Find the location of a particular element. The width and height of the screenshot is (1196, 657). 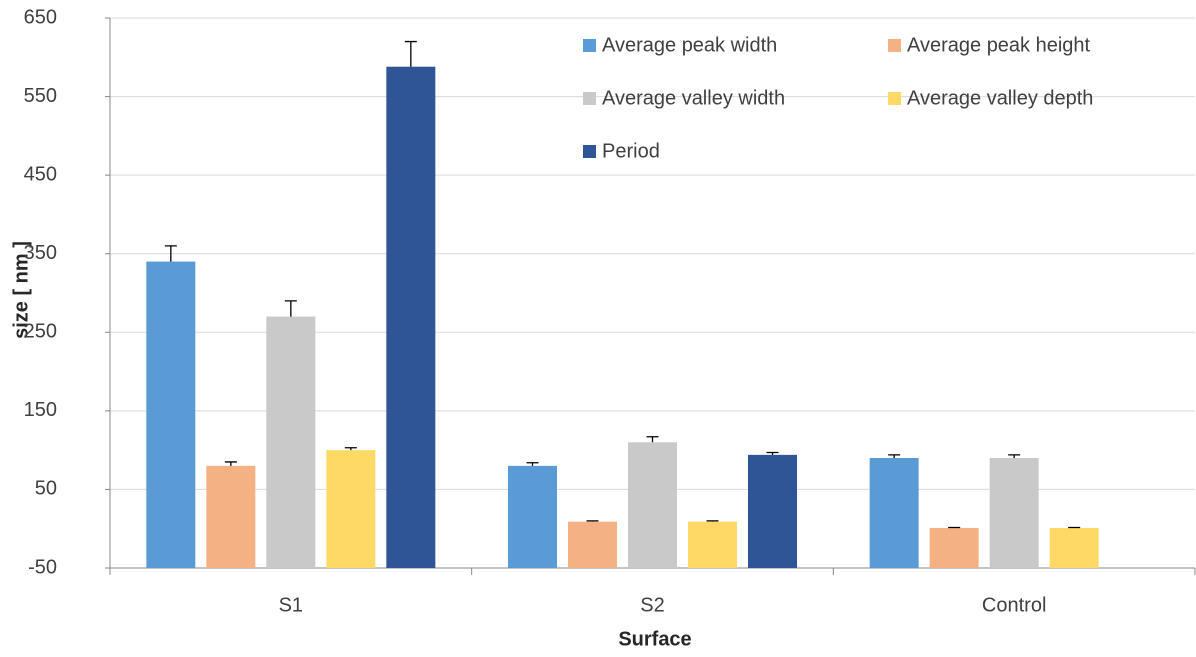

y-tick-label: 50 is located at coordinates (46, 489).